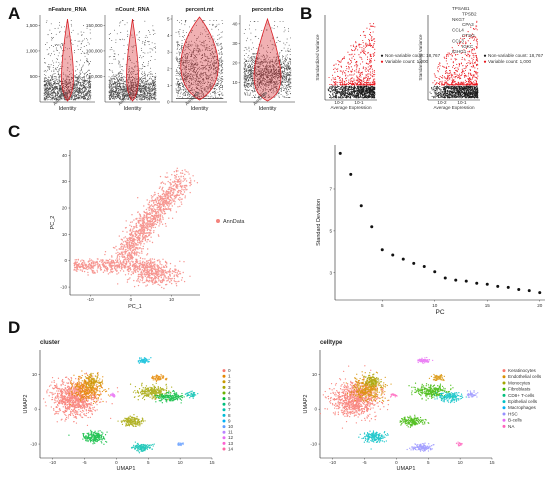 The height and width of the screenshot is (503, 550). I want to click on elbow-xtick-label-2: 15, so click(488, 305).